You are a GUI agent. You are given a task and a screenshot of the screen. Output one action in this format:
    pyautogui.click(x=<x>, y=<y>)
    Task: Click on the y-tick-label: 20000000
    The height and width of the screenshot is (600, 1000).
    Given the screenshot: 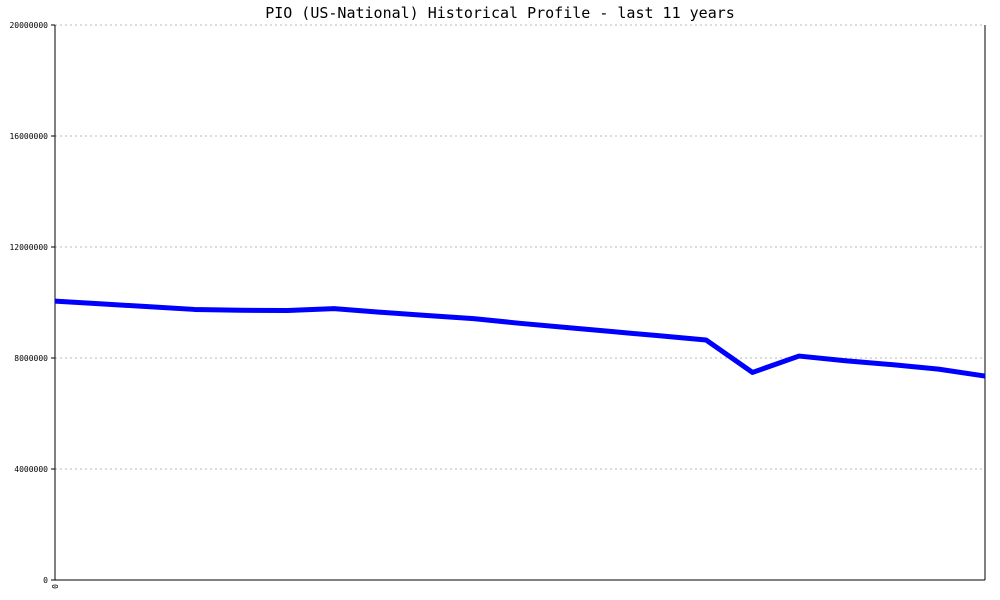 What is the action you would take?
    pyautogui.click(x=28, y=25)
    